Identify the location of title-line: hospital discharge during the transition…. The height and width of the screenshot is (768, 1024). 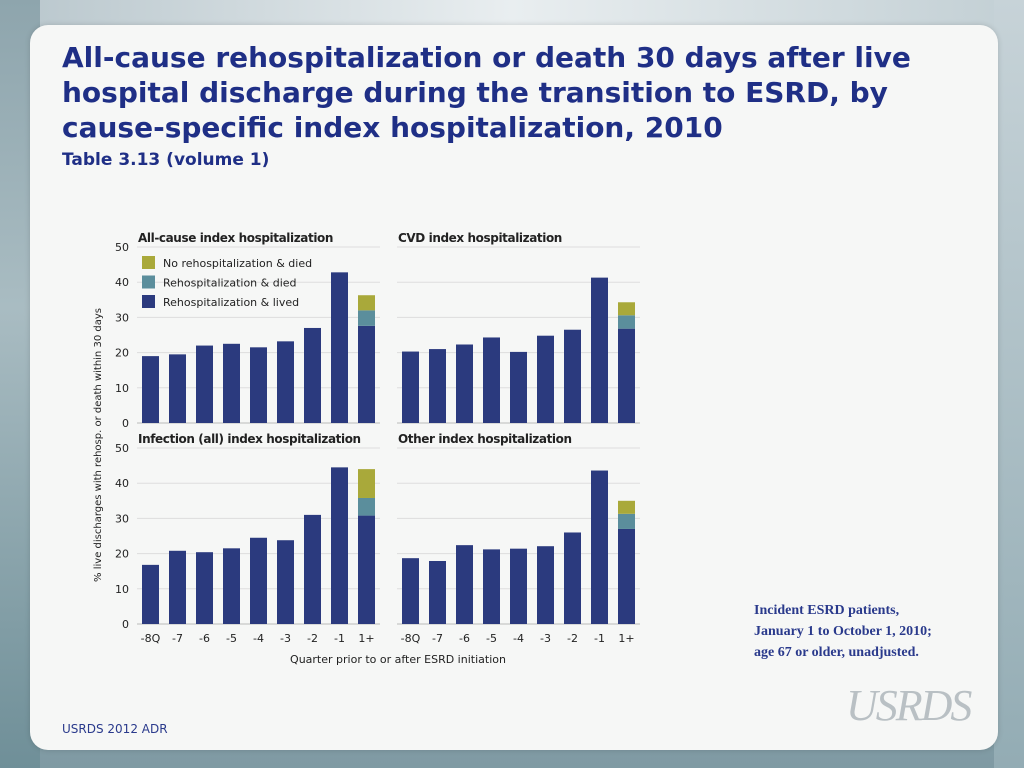
(475, 92).